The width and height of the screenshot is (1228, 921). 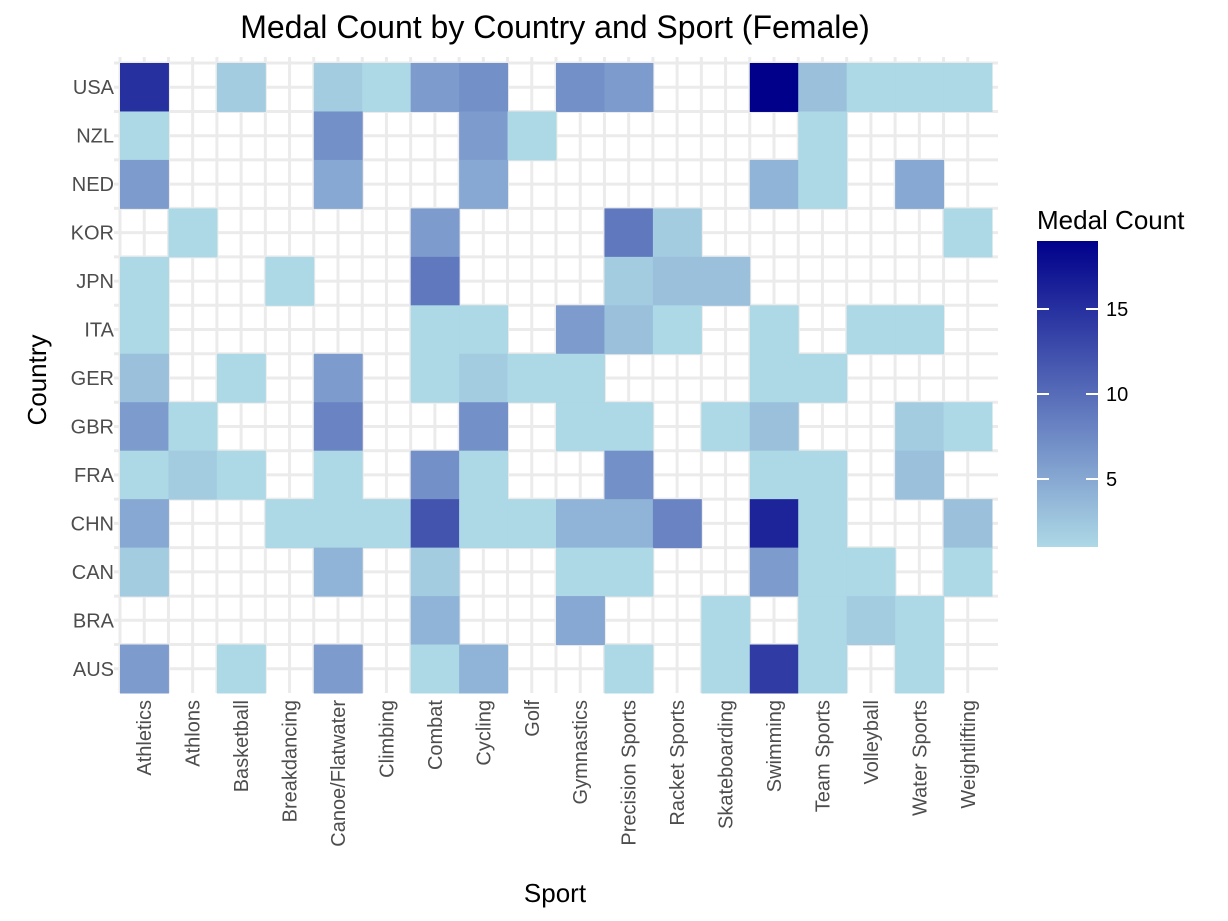 What do you see at coordinates (92, 524) in the screenshot?
I see `y-tick-label: CHN` at bounding box center [92, 524].